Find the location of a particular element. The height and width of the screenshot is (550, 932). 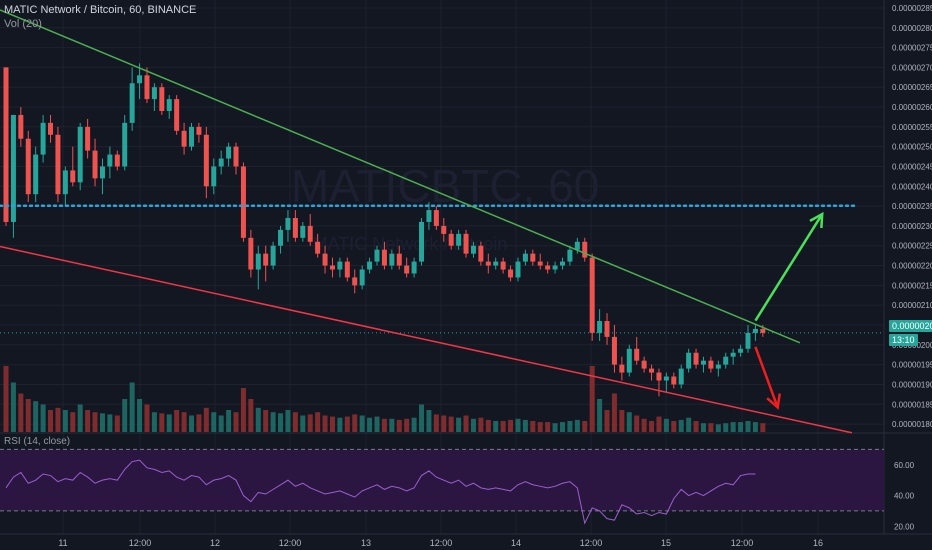

price-tick-label: 0.00000210 is located at coordinates (912, 305).